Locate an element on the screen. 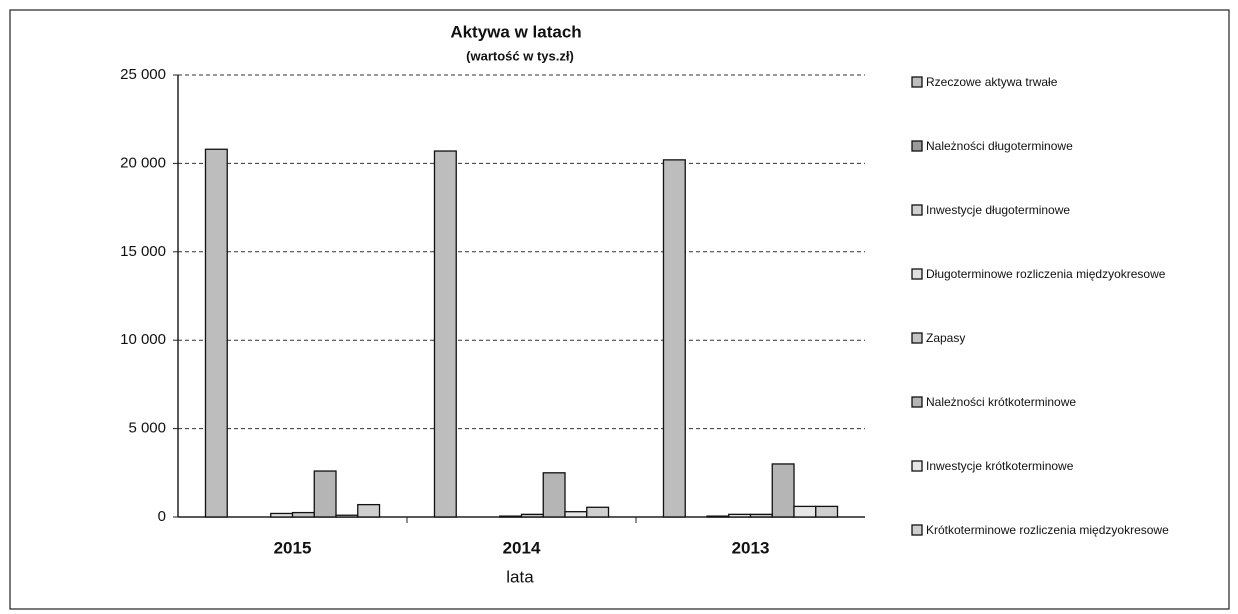 This screenshot has width=1238, height=614. x-tick-label: 2015 is located at coordinates (293, 547).